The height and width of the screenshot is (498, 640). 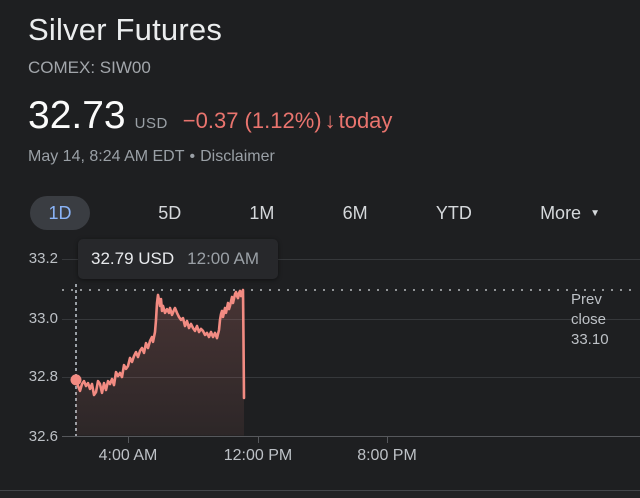 What do you see at coordinates (43, 258) in the screenshot?
I see `y-tick-label: 33.2` at bounding box center [43, 258].